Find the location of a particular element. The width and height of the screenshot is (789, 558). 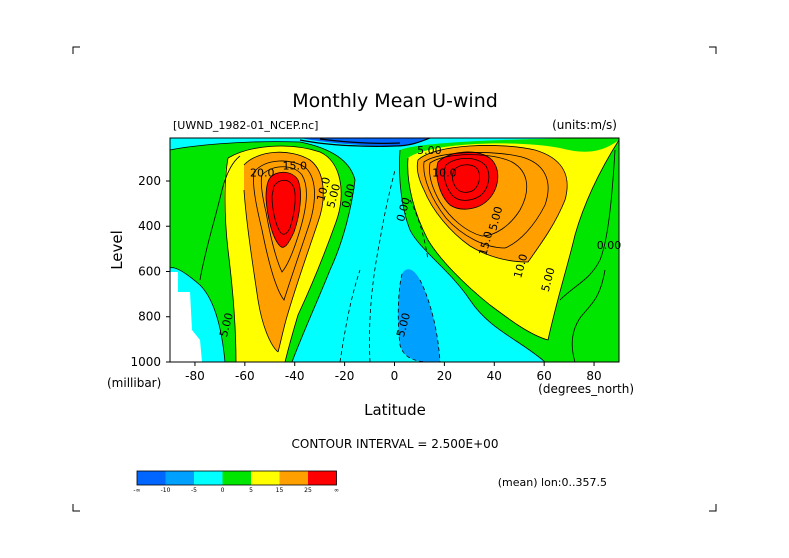

x-axis: -80 -60 -40 -20 0 20 40 60 80 is located at coordinates (393, 372).